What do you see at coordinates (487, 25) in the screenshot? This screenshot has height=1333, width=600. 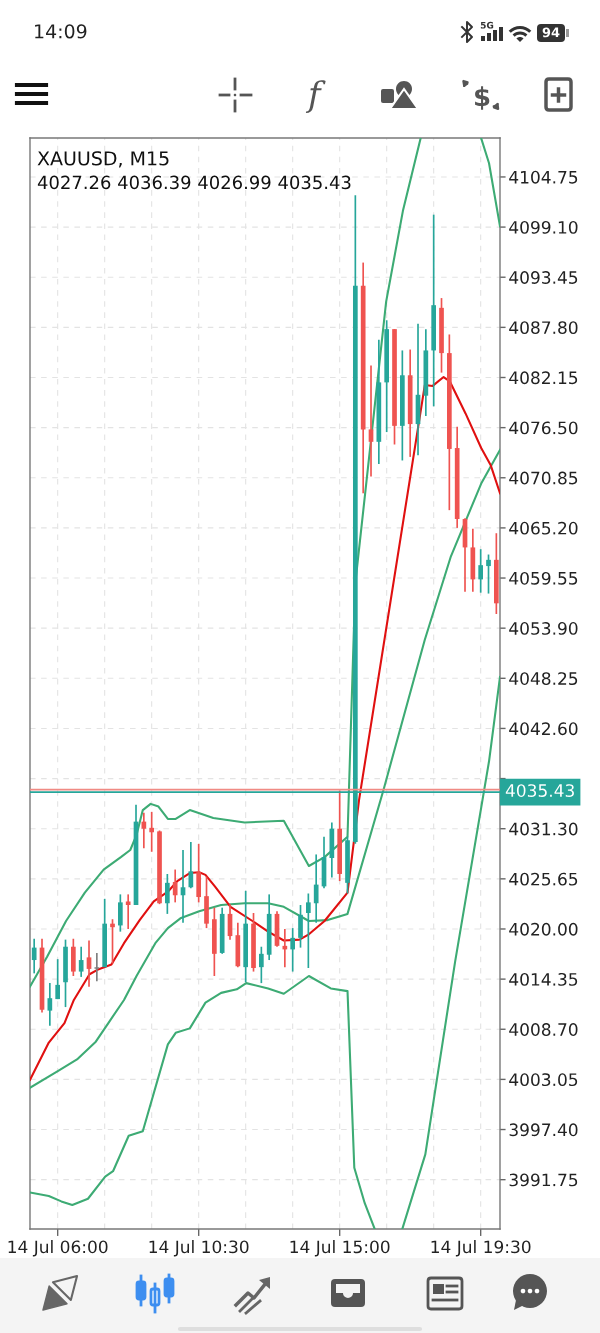 I see `text: 5G` at bounding box center [487, 25].